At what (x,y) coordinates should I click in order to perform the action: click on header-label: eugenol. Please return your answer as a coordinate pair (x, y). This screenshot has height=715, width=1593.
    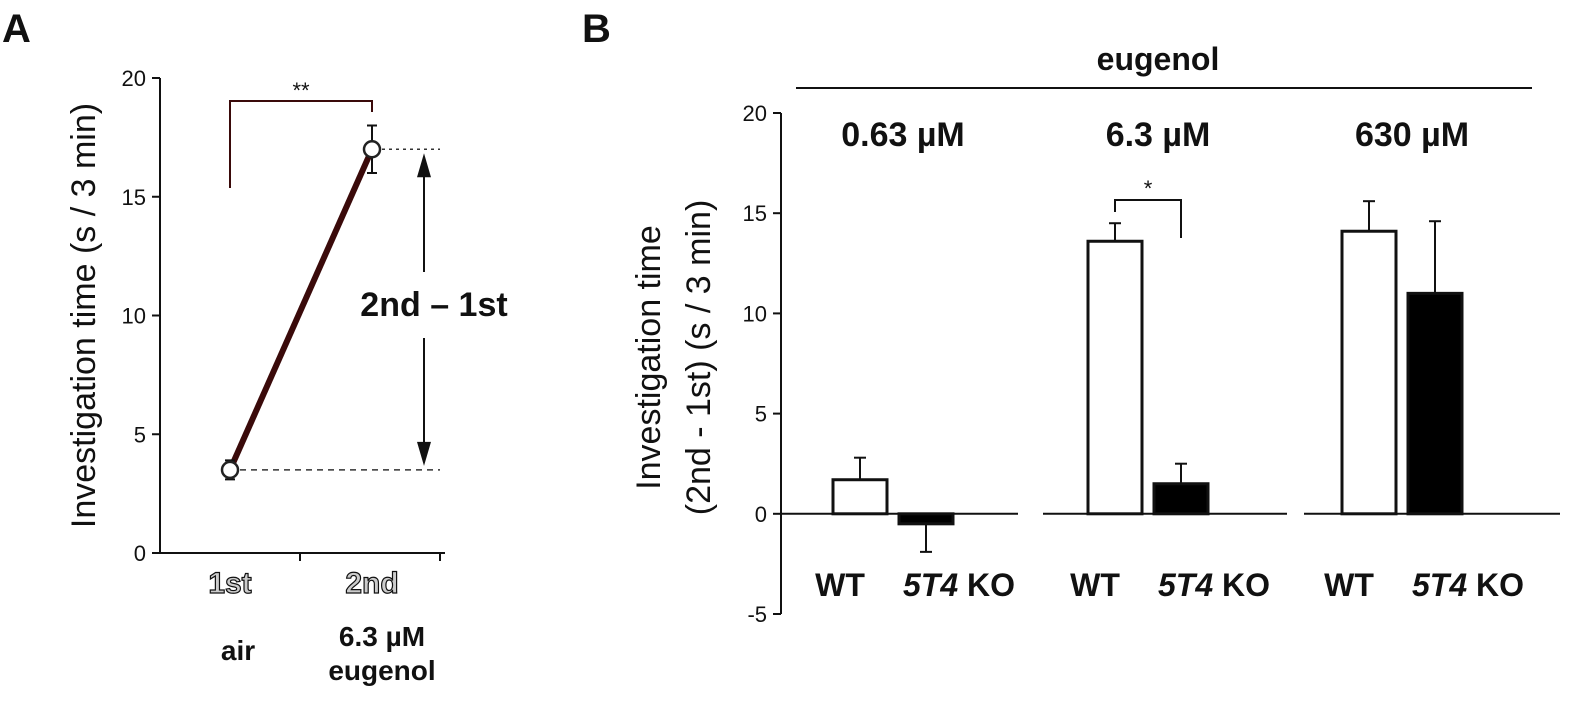
    Looking at the image, I should click on (1158, 59).